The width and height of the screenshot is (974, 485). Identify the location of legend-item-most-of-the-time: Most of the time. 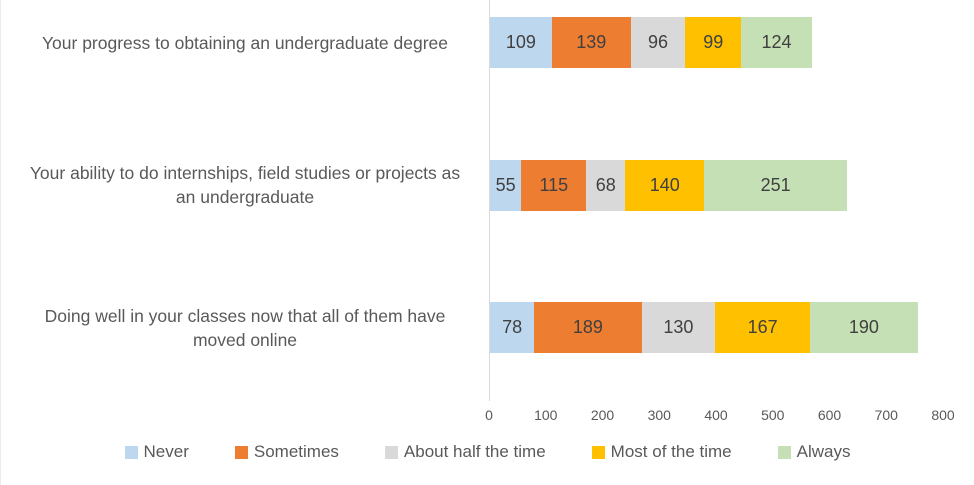
(661, 452).